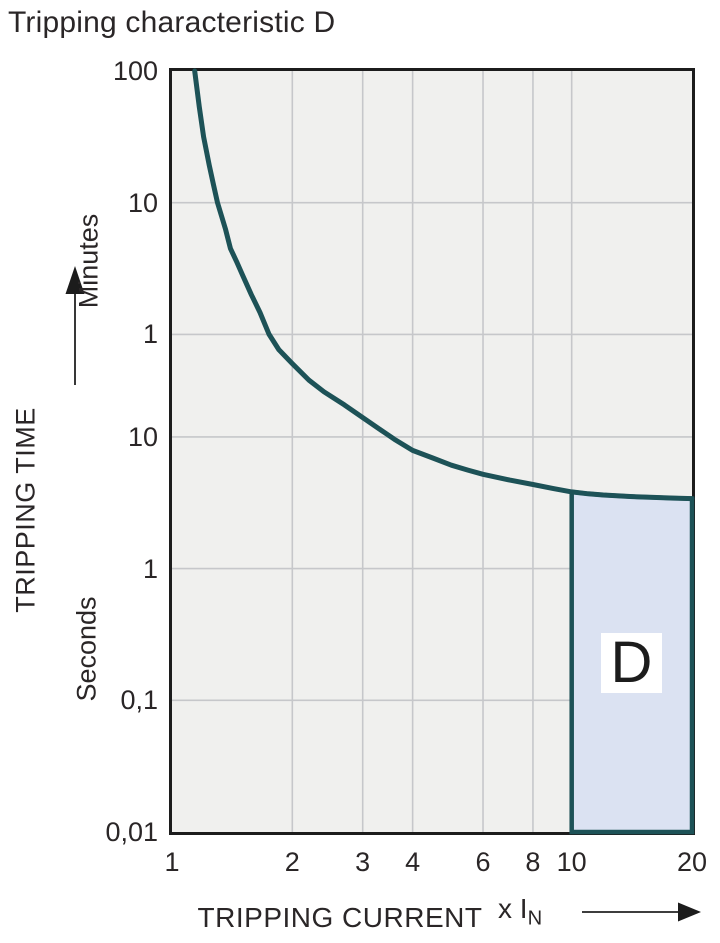 This screenshot has width=720, height=943. Describe the element at coordinates (172, 22) in the screenshot. I see `figure-title: Tripping characteristic D` at that location.